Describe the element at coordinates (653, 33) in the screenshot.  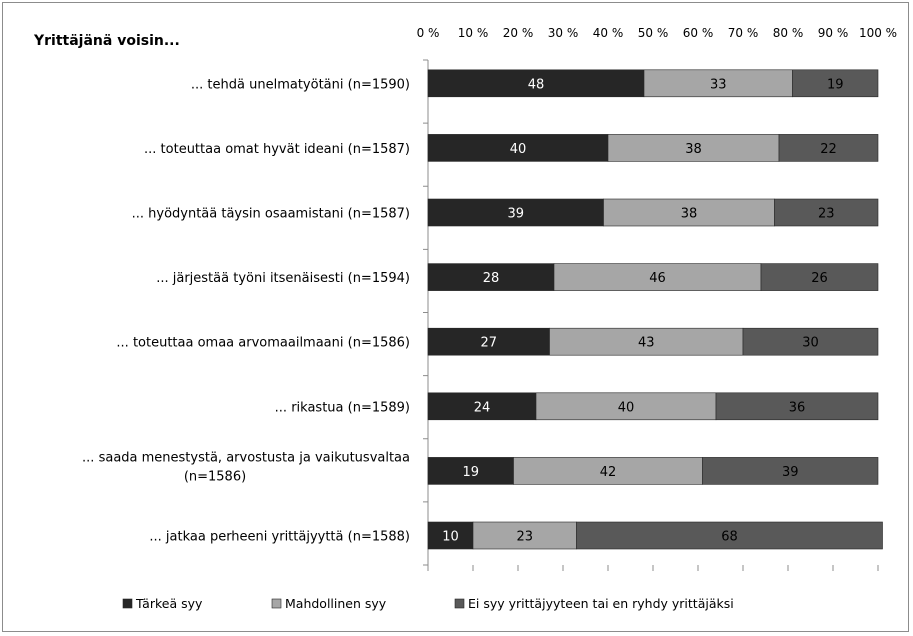
I see `x-tick-label: 50 %` at that location.